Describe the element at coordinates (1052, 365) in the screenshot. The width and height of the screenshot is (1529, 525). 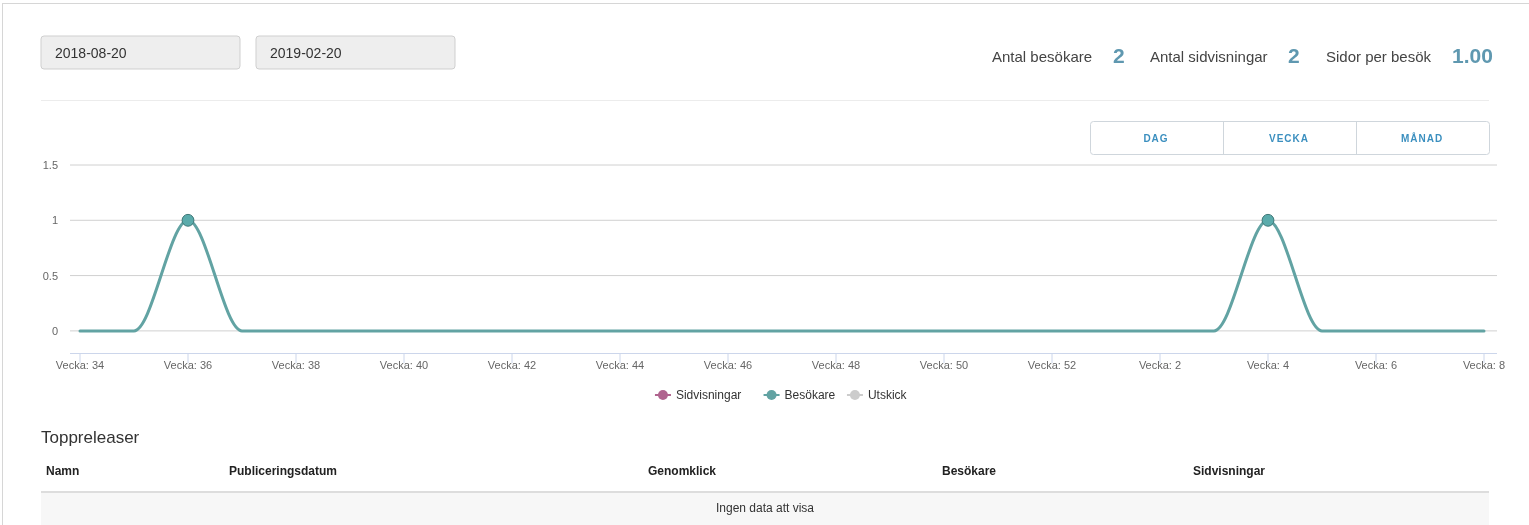
I see `x-tick-label: Vecka: 52` at that location.